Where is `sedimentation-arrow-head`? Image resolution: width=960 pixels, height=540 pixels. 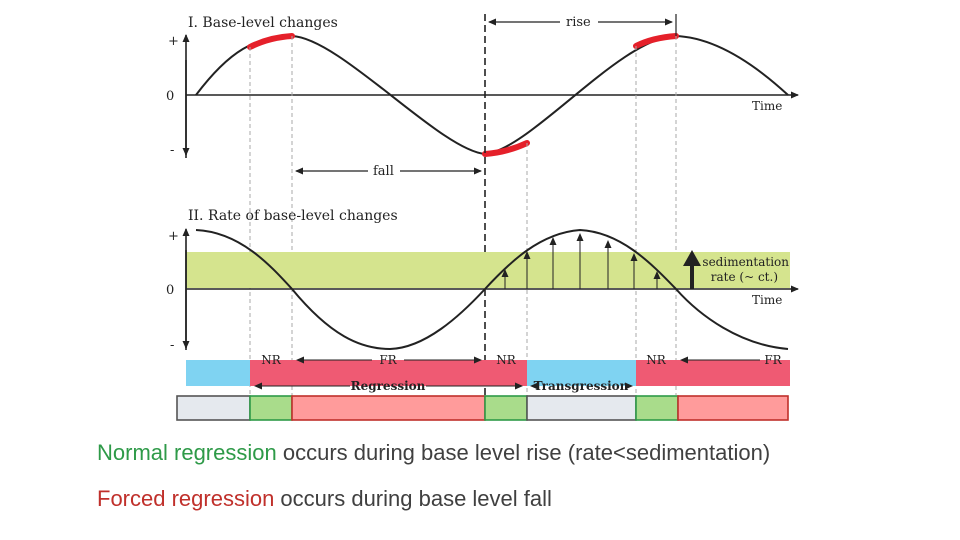 sedimentation-arrow-head is located at coordinates (692, 258).